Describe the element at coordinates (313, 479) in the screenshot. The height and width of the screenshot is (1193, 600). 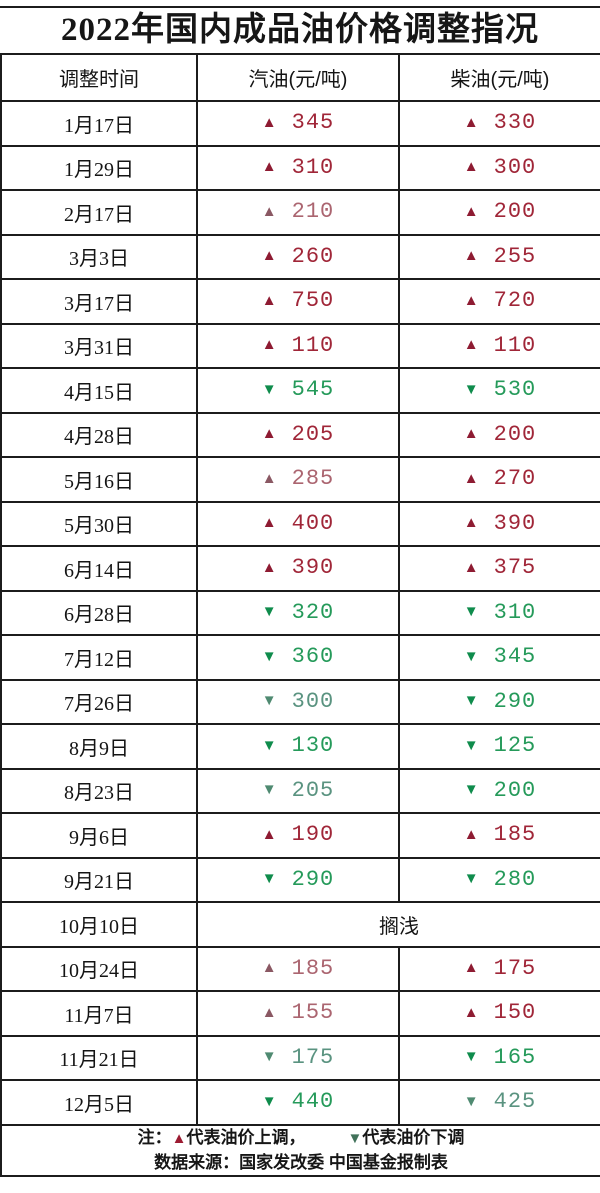
I see `adjustment-value: 285` at that location.